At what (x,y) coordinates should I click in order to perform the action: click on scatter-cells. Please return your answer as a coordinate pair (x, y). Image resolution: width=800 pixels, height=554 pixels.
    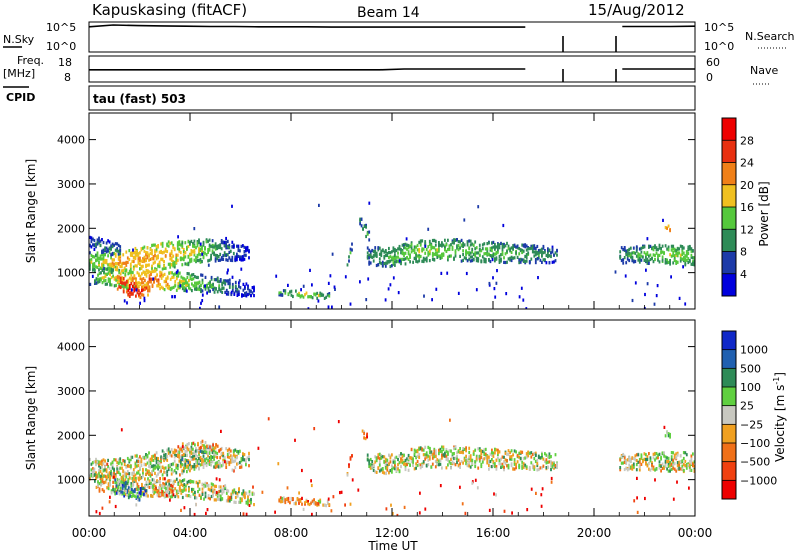
    Looking at the image, I should click on (392, 255).